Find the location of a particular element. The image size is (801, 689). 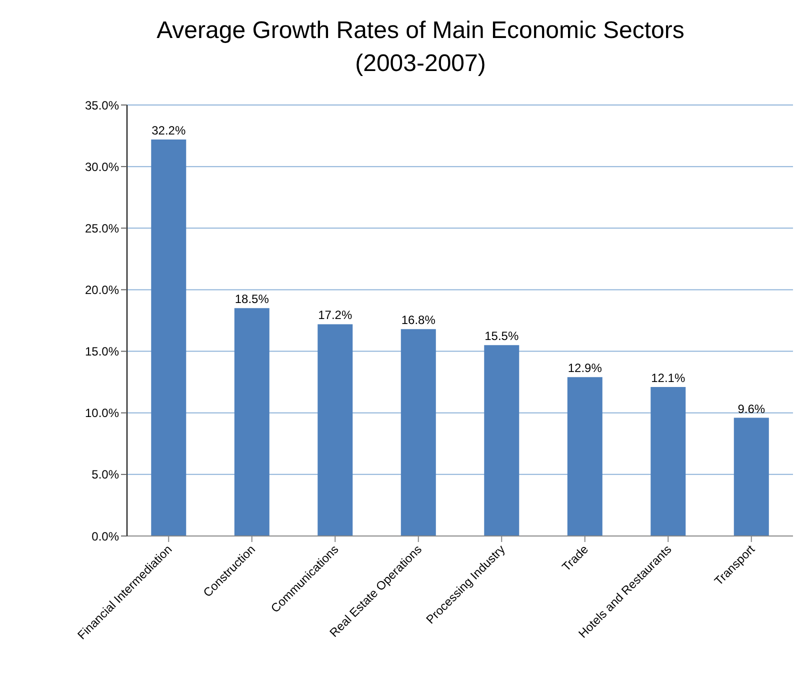

y-tick-label: 15.0% is located at coordinates (102, 351).